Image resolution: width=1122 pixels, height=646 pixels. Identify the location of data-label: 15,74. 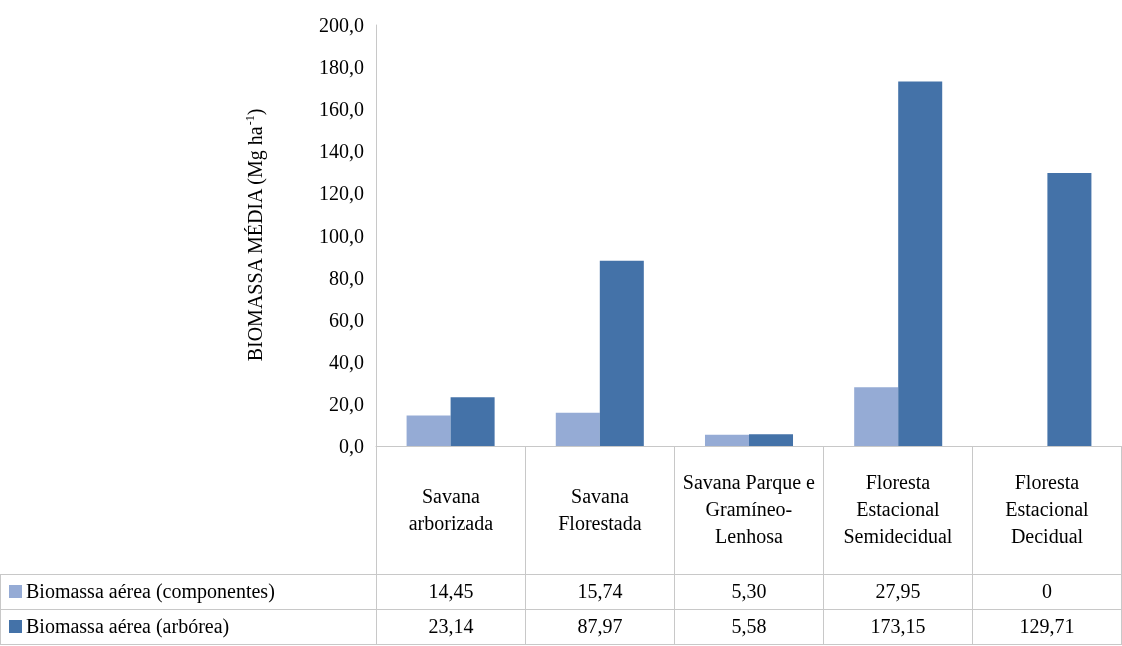
(600, 591).